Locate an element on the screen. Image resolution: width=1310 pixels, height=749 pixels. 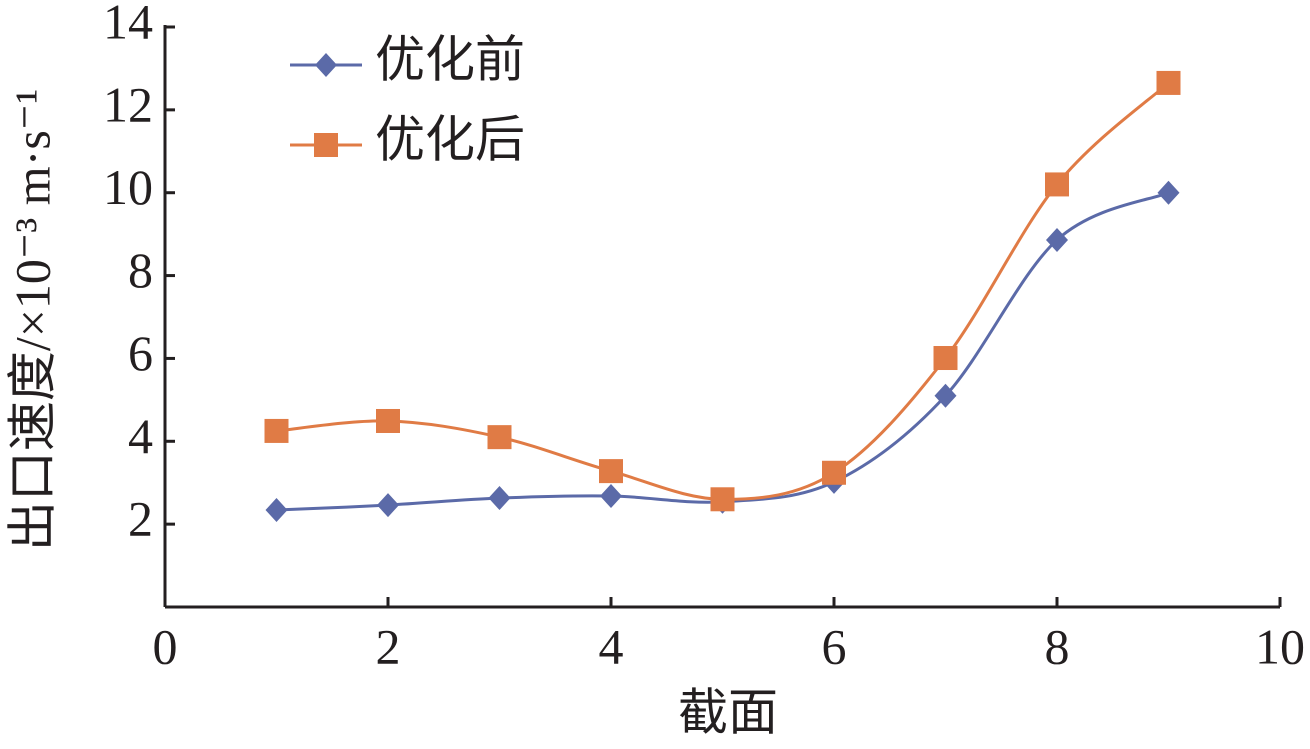
legend-label: 优化后 is located at coordinates (450, 139).